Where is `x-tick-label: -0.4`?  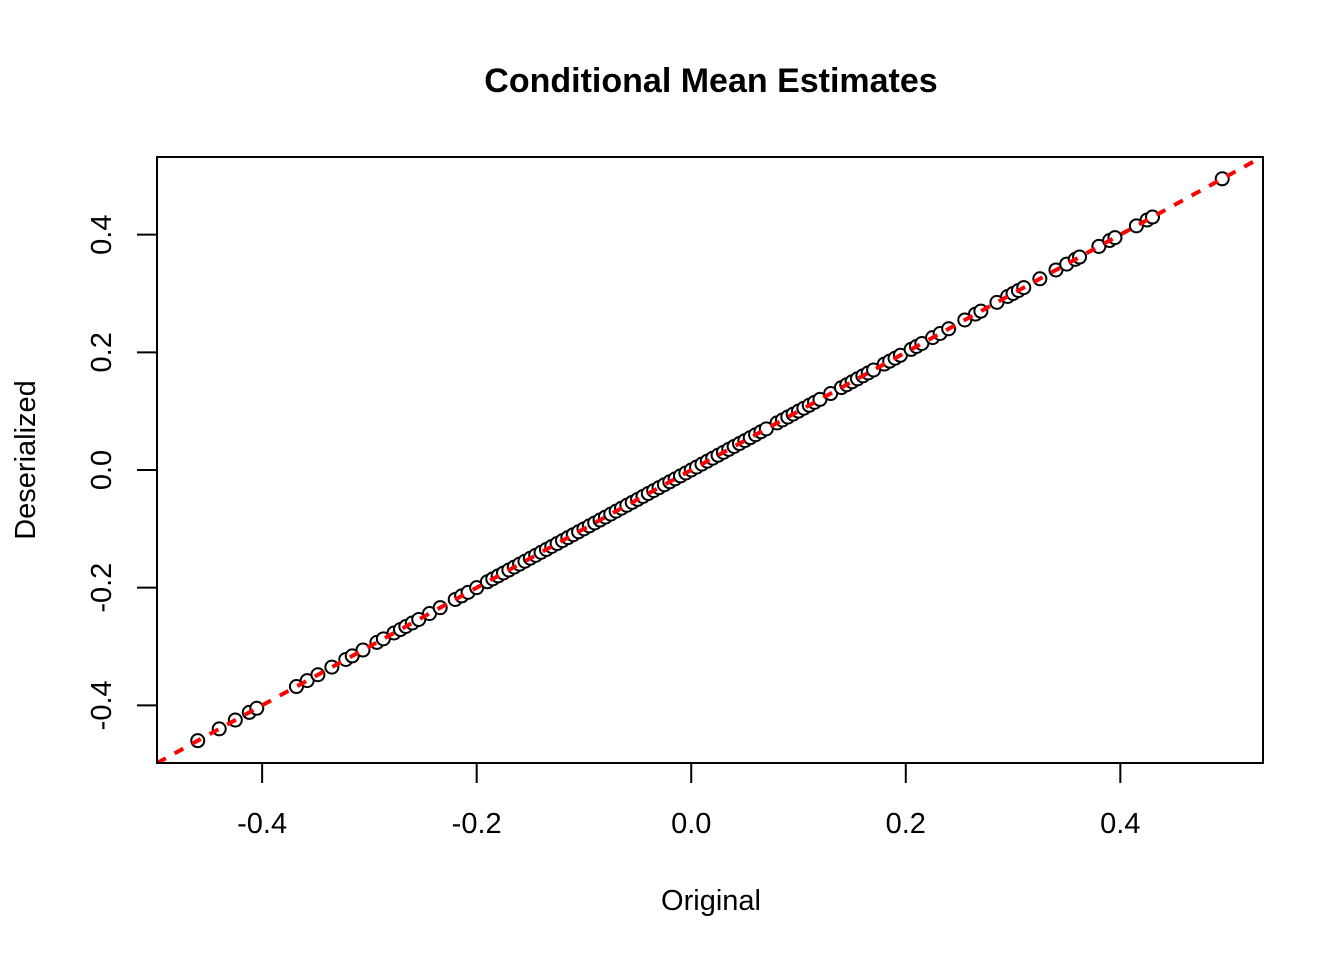
x-tick-label: -0.4 is located at coordinates (262, 824).